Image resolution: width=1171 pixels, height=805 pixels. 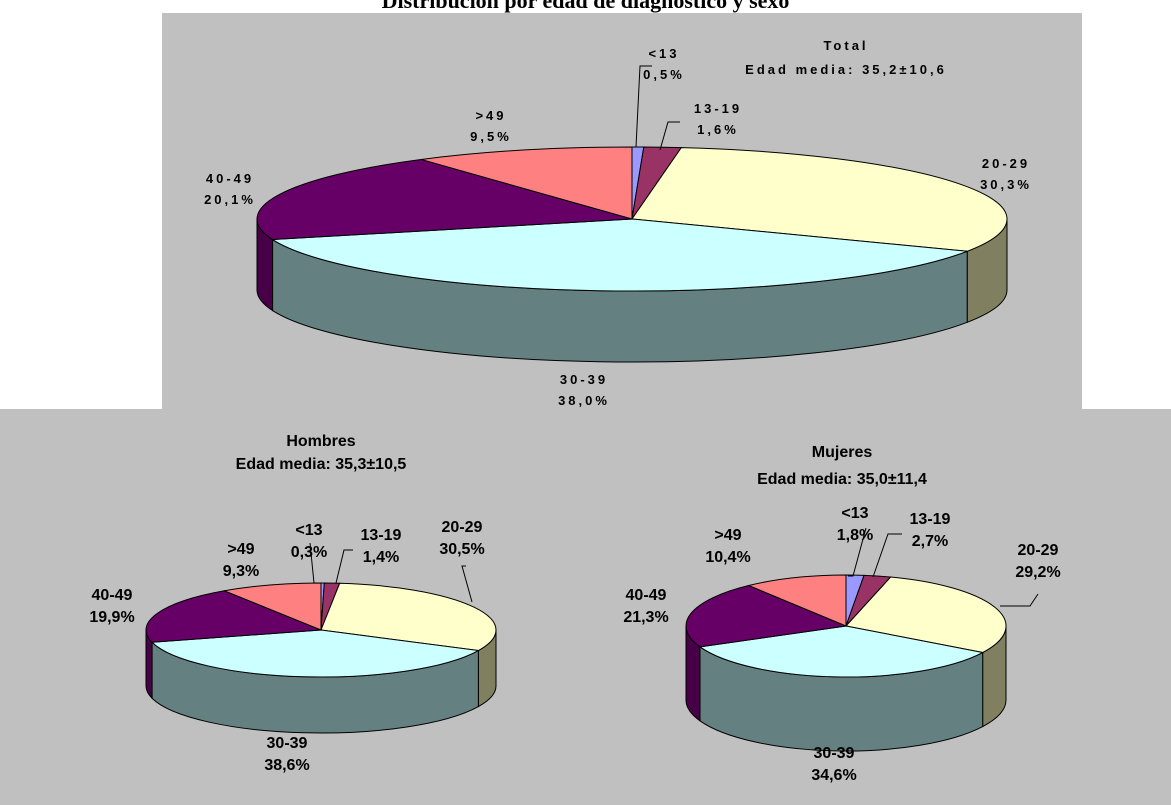 What do you see at coordinates (845, 45) in the screenshot?
I see `chart-title-total: Total` at bounding box center [845, 45].